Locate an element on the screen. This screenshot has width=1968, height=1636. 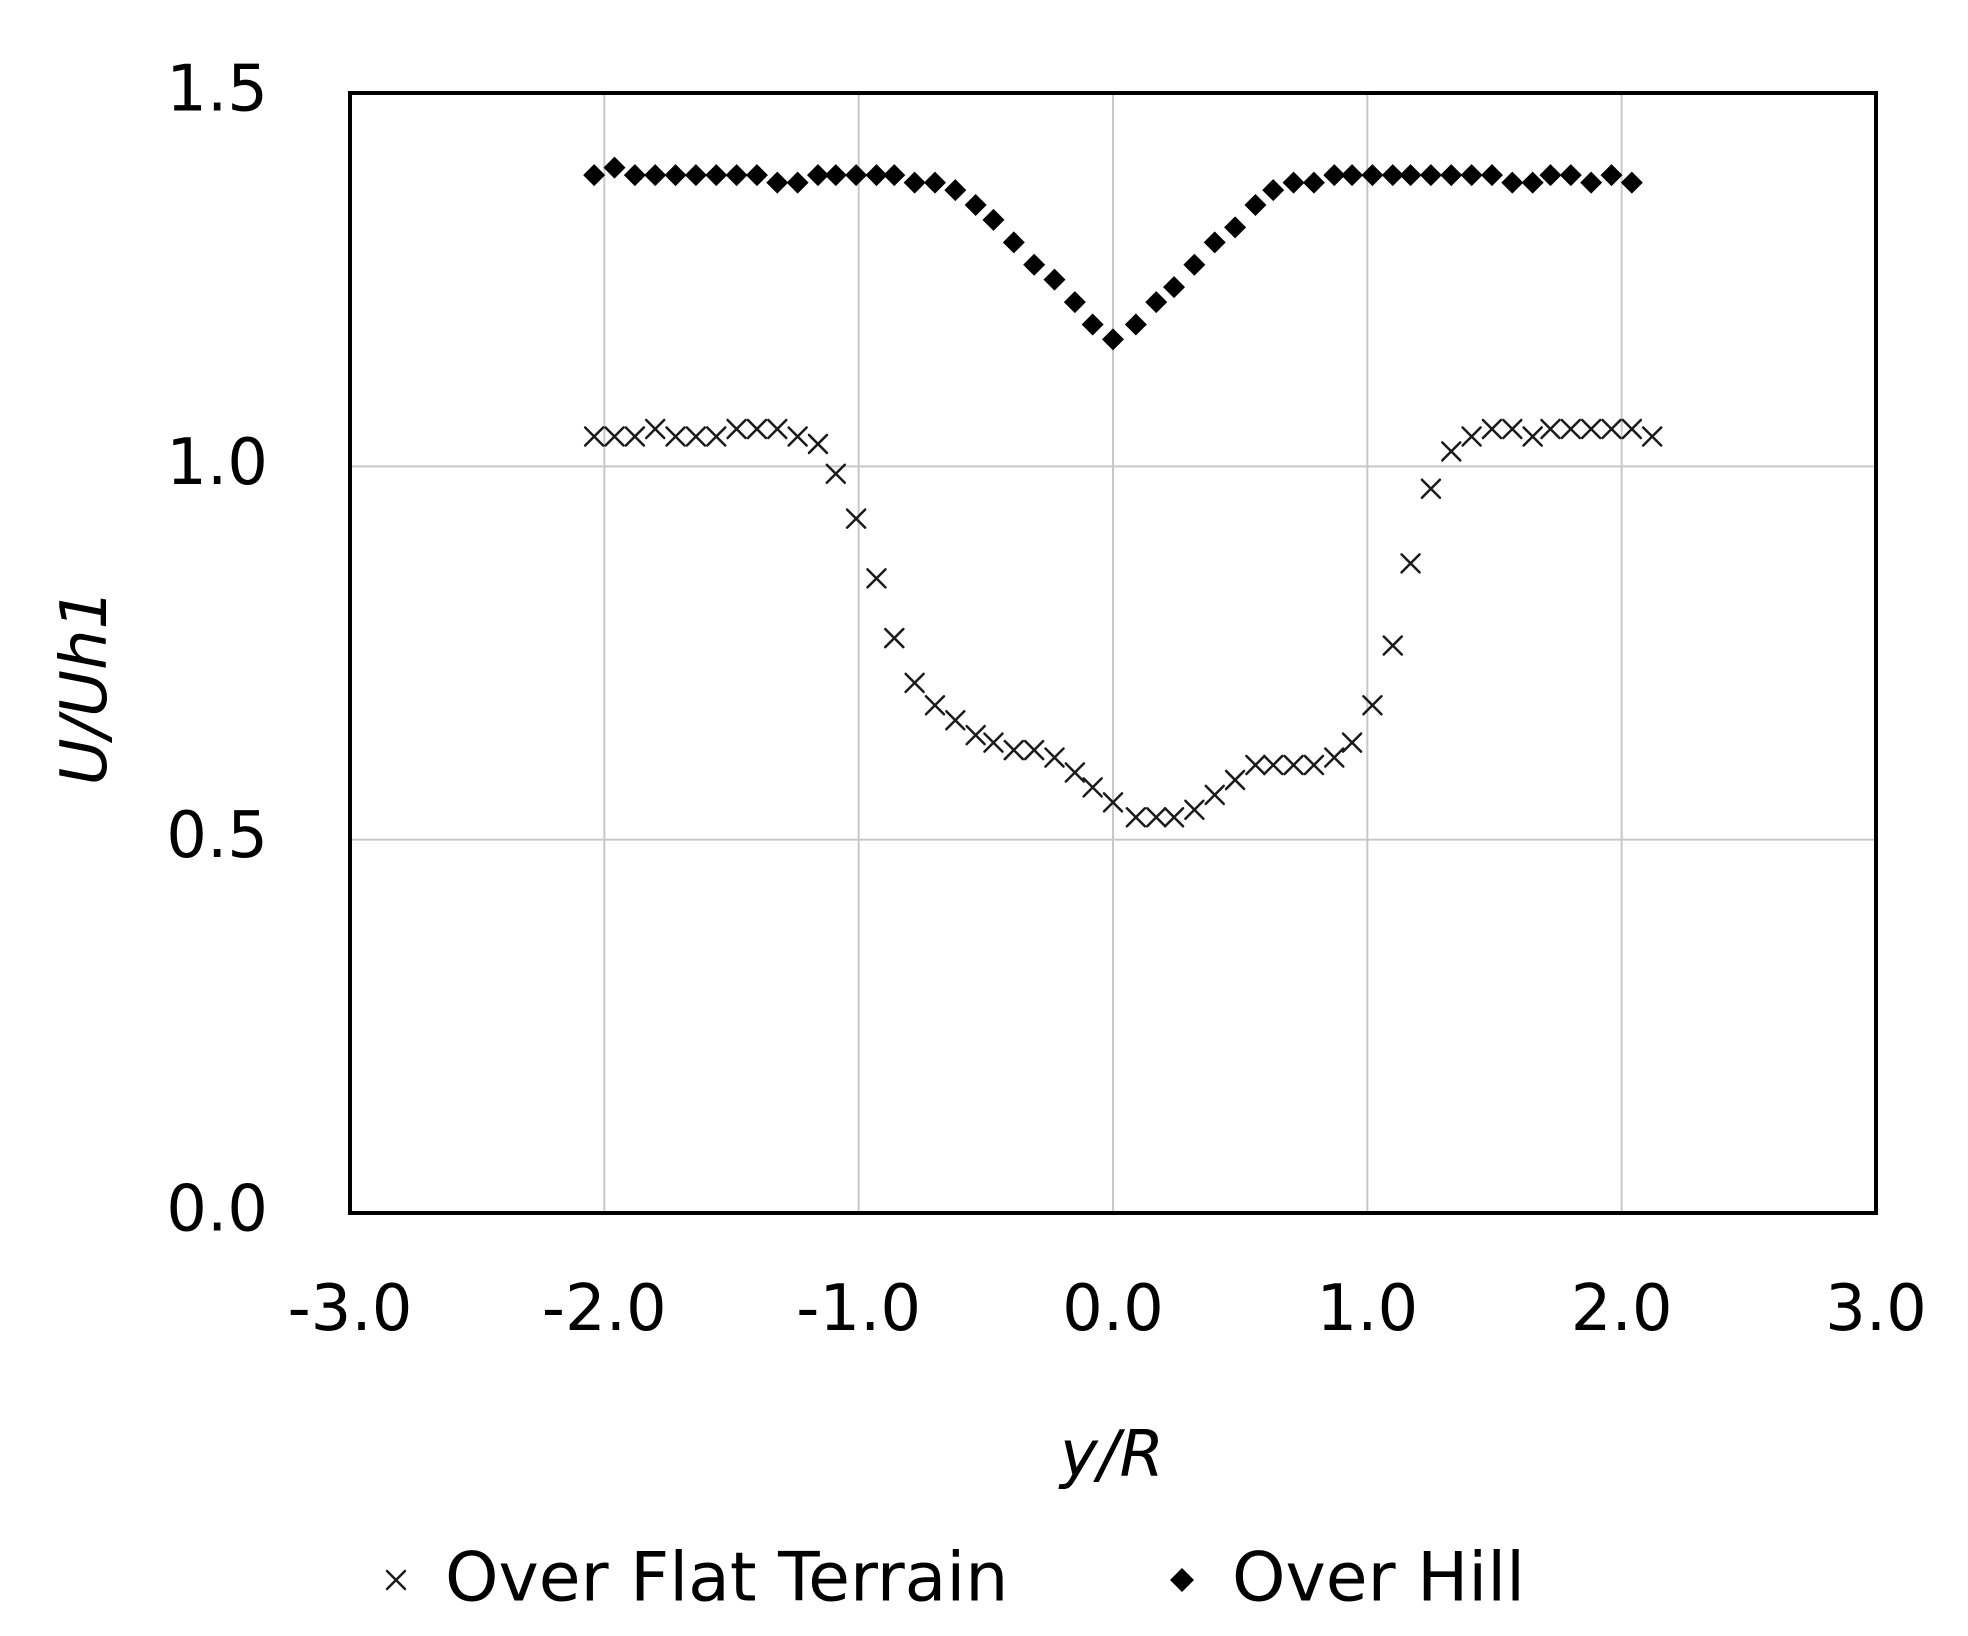
legend-label-flat-terrain: Over Flat Terrain is located at coordinates (726, 1578).